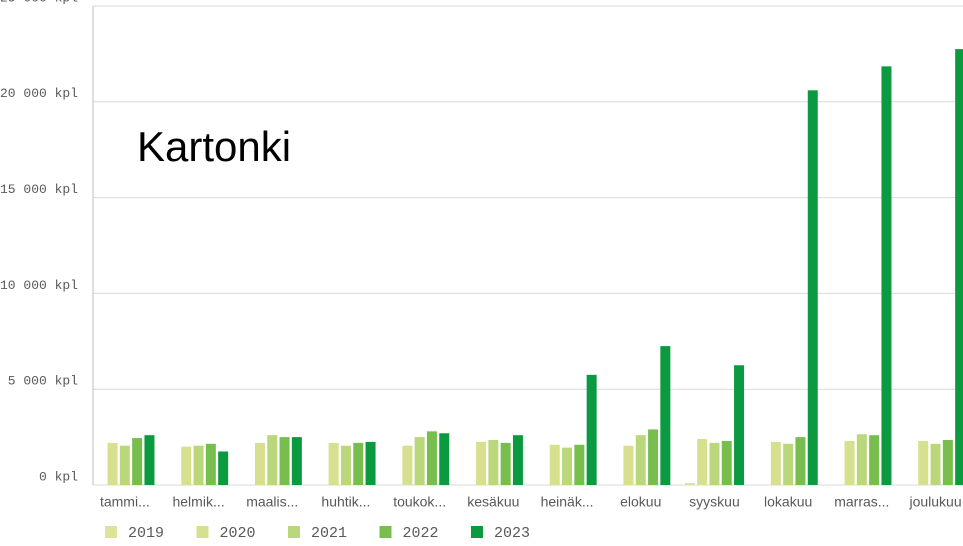 This screenshot has height=546, width=963. Describe the element at coordinates (146, 533) in the screenshot. I see `legend-label: 2019` at that location.